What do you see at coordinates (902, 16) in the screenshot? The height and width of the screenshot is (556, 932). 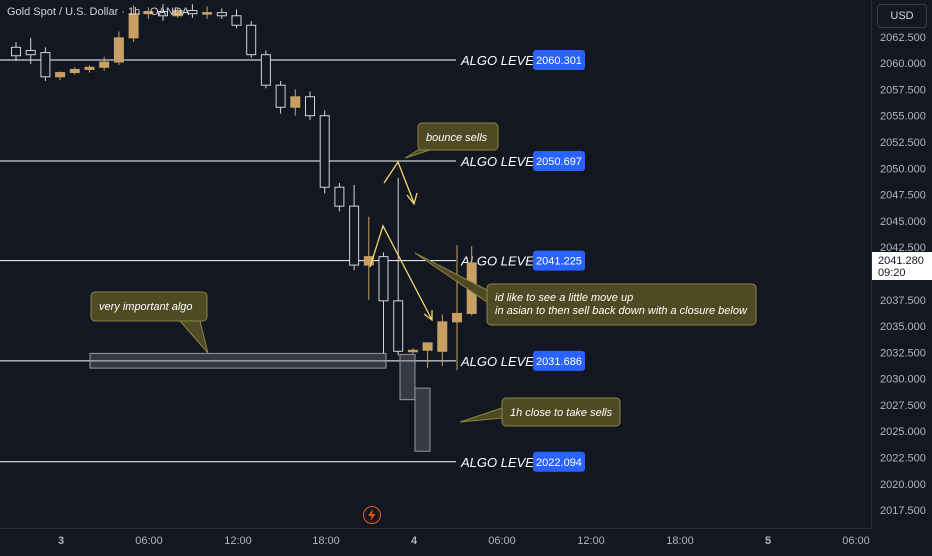 I see `currency-button: USD` at bounding box center [902, 16].